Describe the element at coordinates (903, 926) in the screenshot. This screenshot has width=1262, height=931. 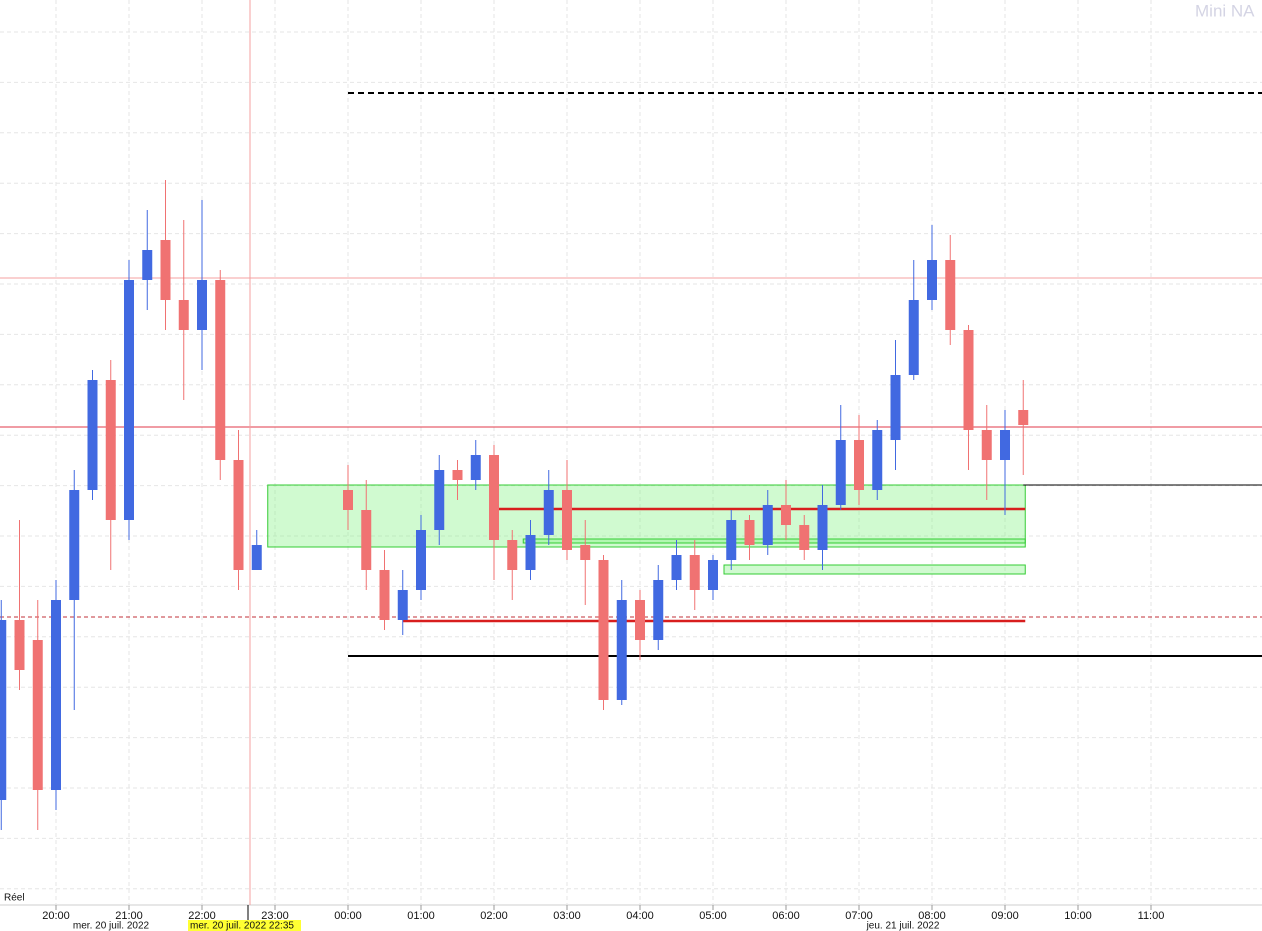
I see `date-label: jeu. 21 juil. 2022` at that location.